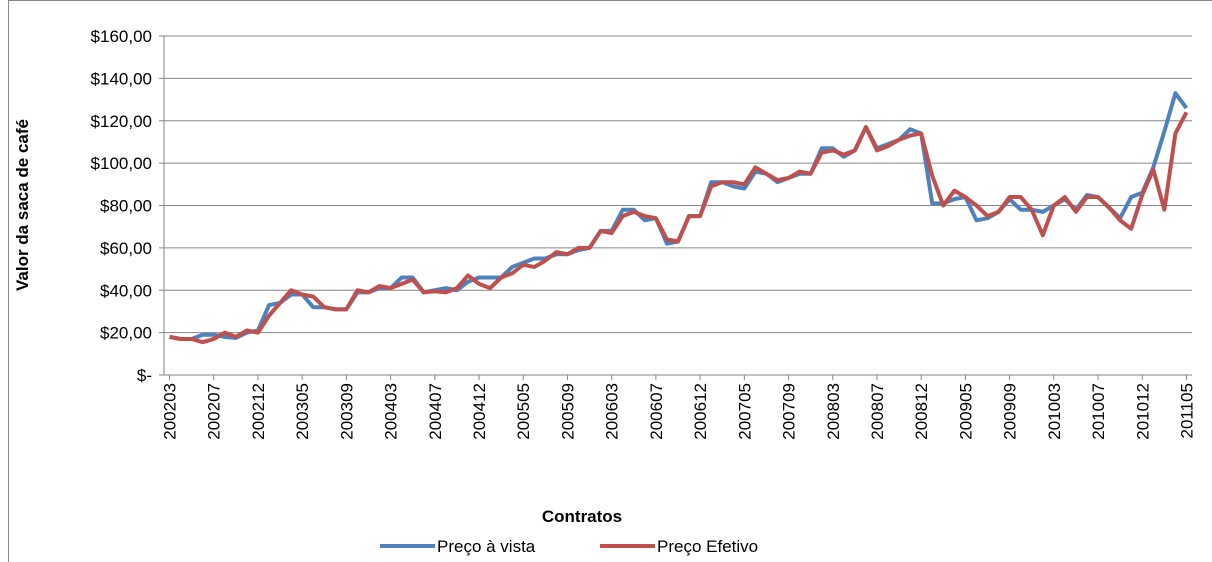 This screenshot has height=562, width=1212. Describe the element at coordinates (258, 411) in the screenshot. I see `x-tick-label: 200212` at that location.